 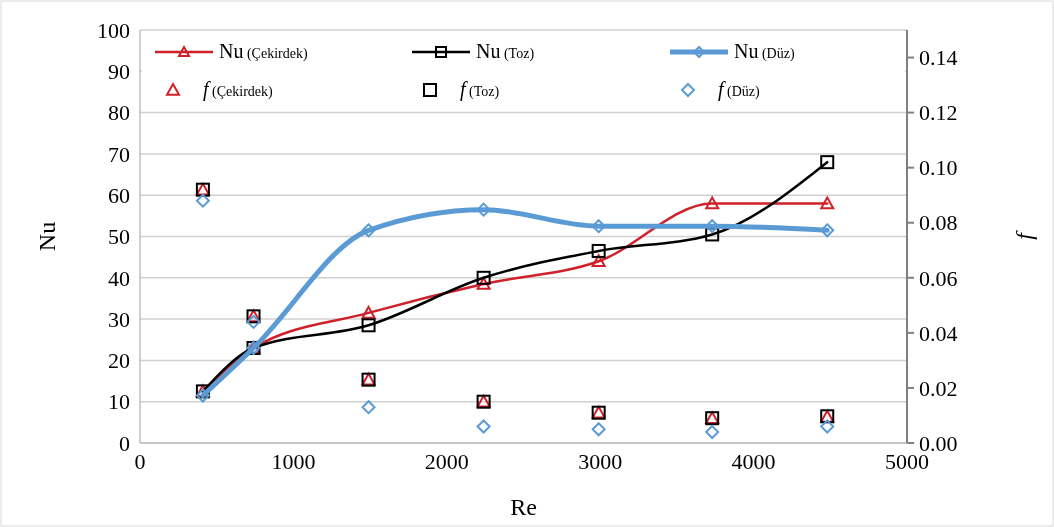 I want to click on x-tick-label: 1000, so click(x=293, y=461).